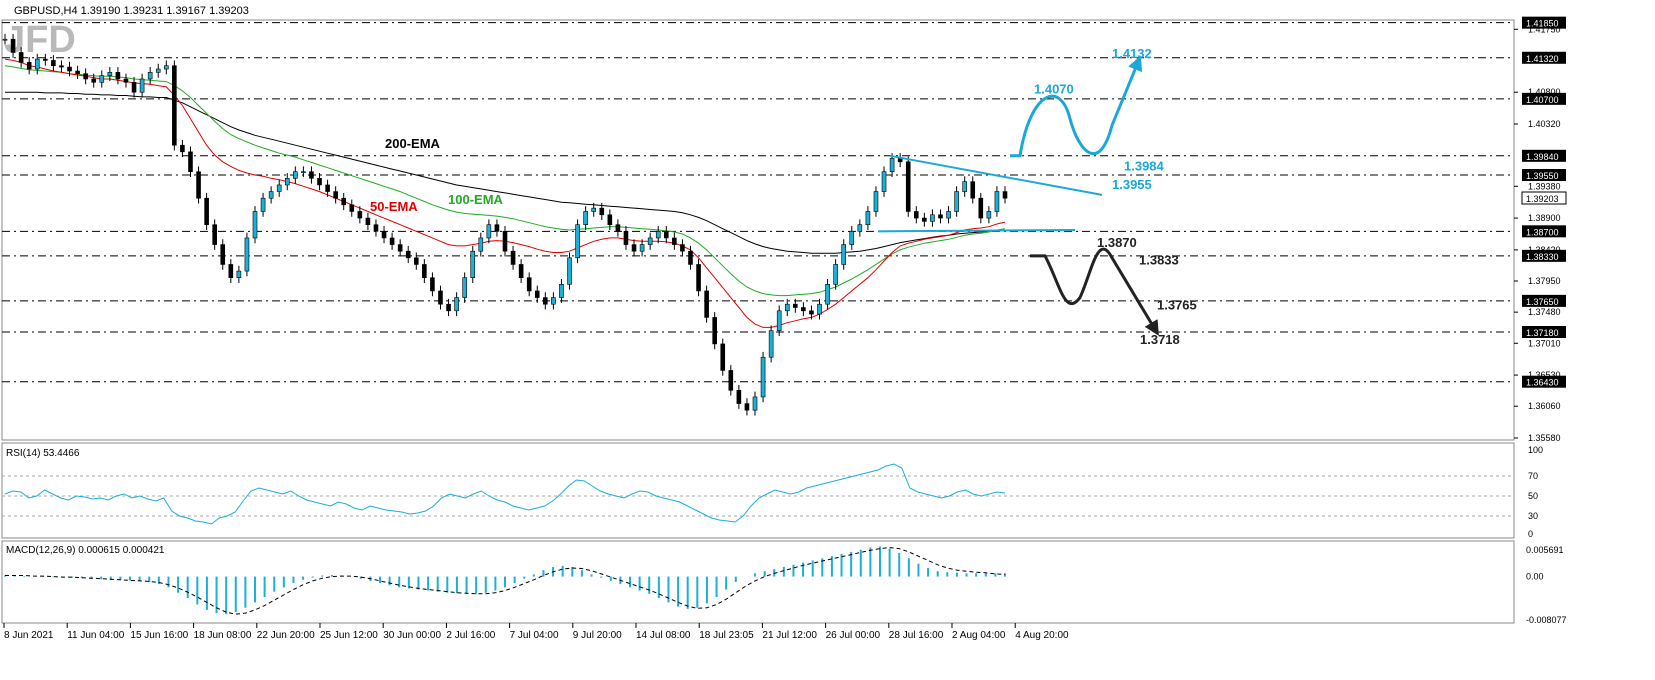 The image size is (1655, 680). What do you see at coordinates (916, 635) in the screenshot?
I see `x-tick-label: 28 Jul 16:00` at bounding box center [916, 635].